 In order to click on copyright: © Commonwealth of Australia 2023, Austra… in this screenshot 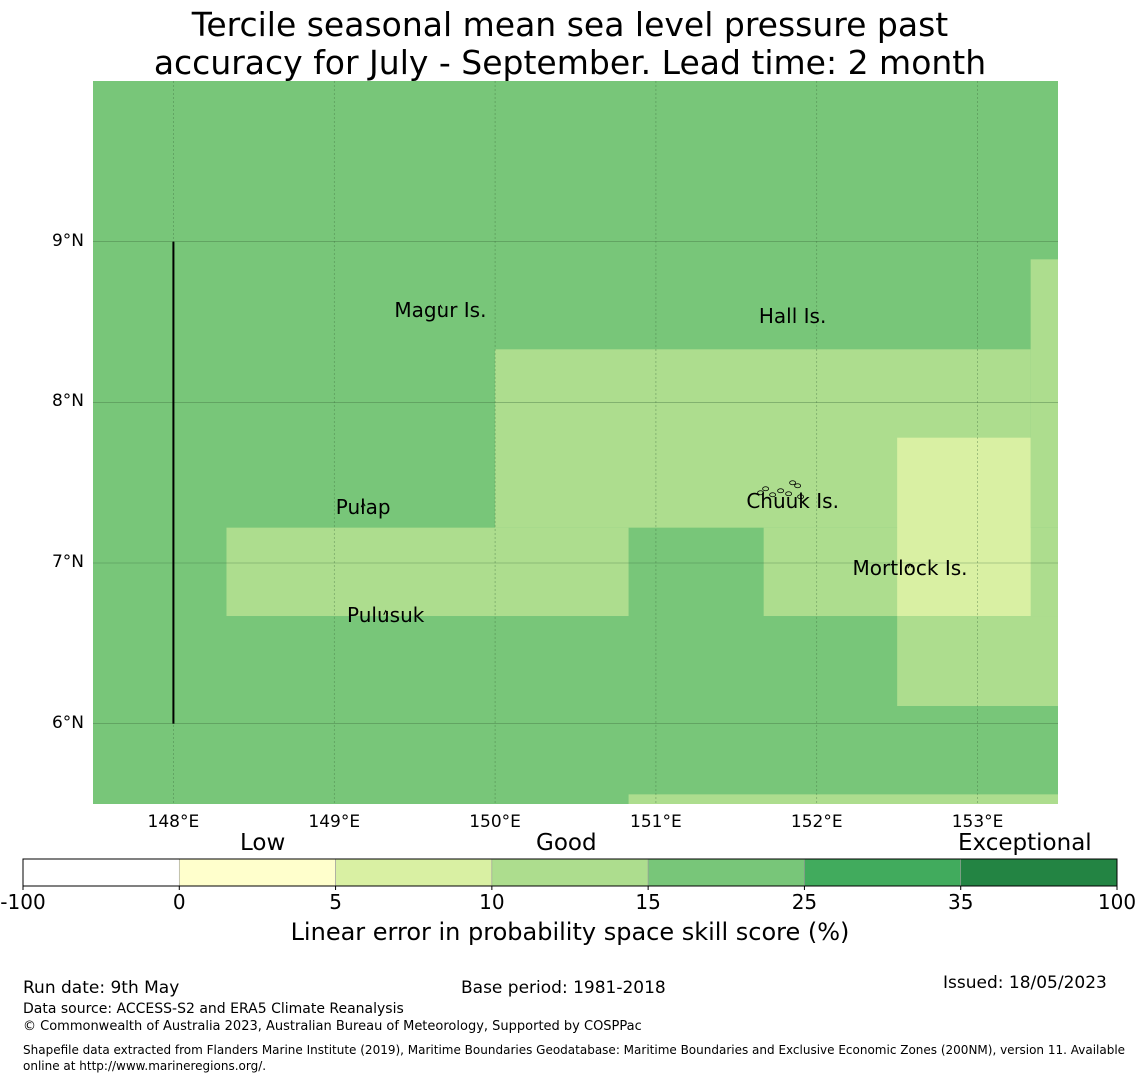, I will do `click(332, 1026)`.